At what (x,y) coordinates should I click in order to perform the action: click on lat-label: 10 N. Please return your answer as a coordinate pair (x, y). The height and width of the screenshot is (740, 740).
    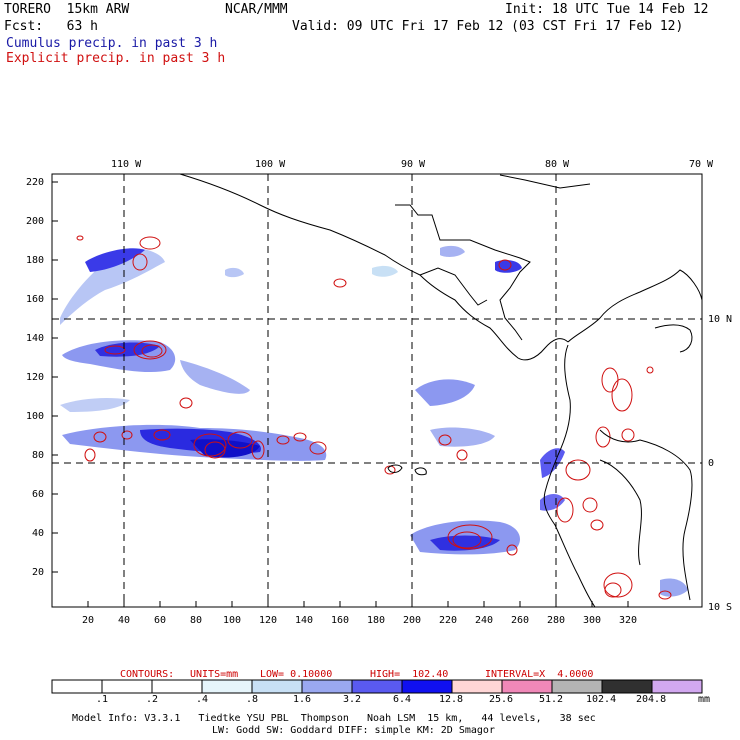
    Looking at the image, I should click on (720, 319).